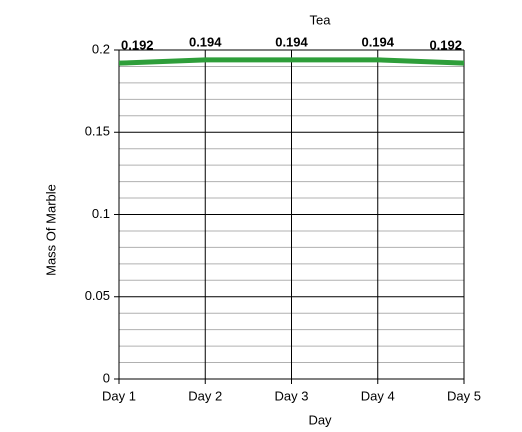 The image size is (522, 432). I want to click on x-tick-label: Day 4, so click(378, 395).